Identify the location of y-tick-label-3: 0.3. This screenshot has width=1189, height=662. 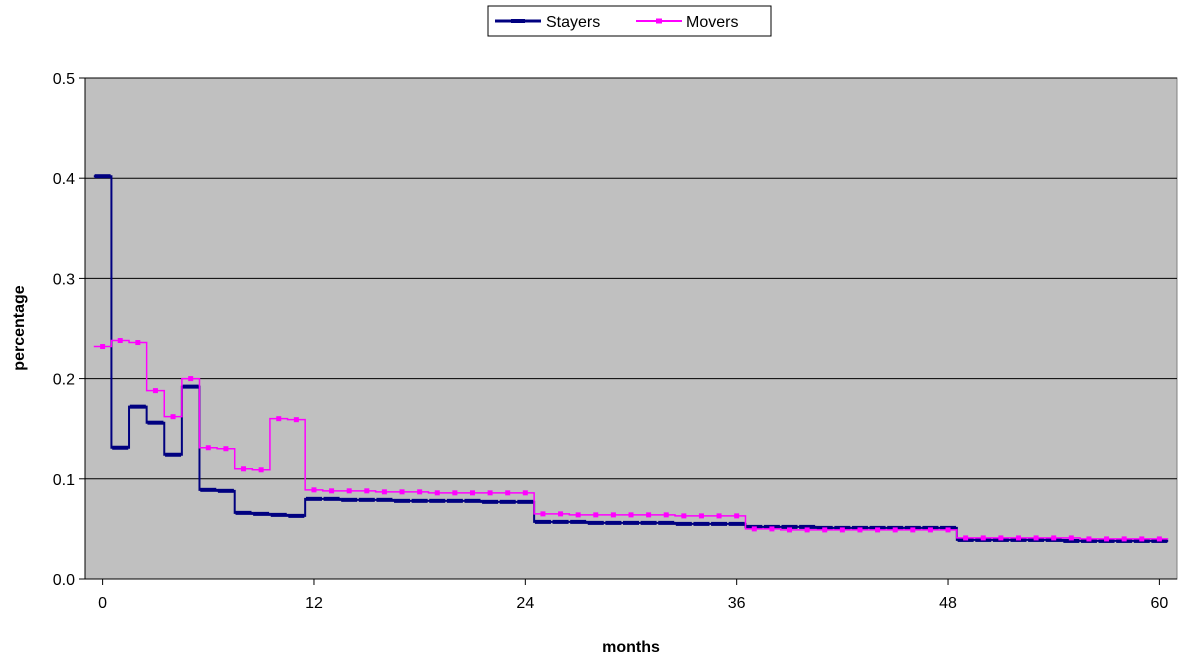
(64, 279).